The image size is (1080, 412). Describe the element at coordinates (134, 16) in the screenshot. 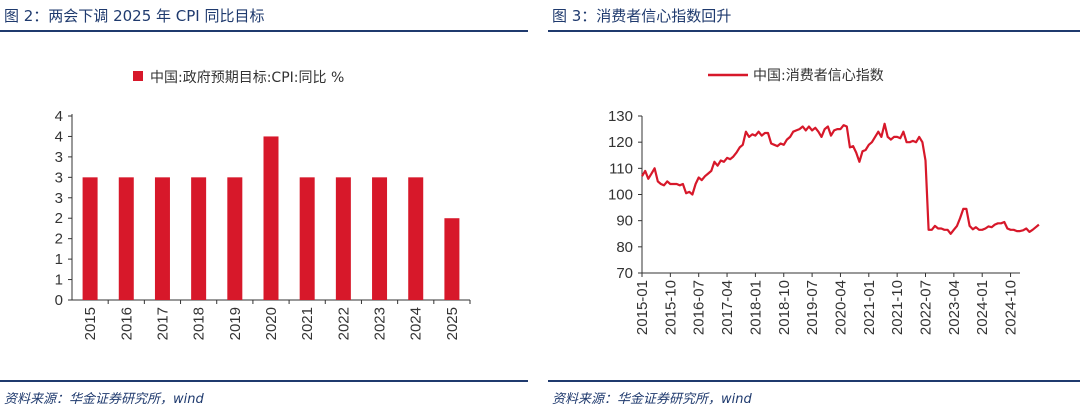

I see `figure-title: 图 2：两会下调 2025 年 CPI 同比目标` at that location.